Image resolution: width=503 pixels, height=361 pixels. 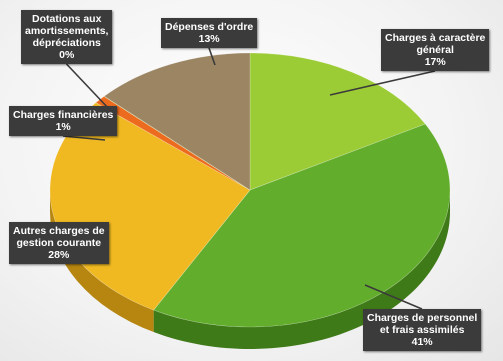 I want to click on data-label-2: Autres charges de gestion courante 28%, so click(x=59, y=243).